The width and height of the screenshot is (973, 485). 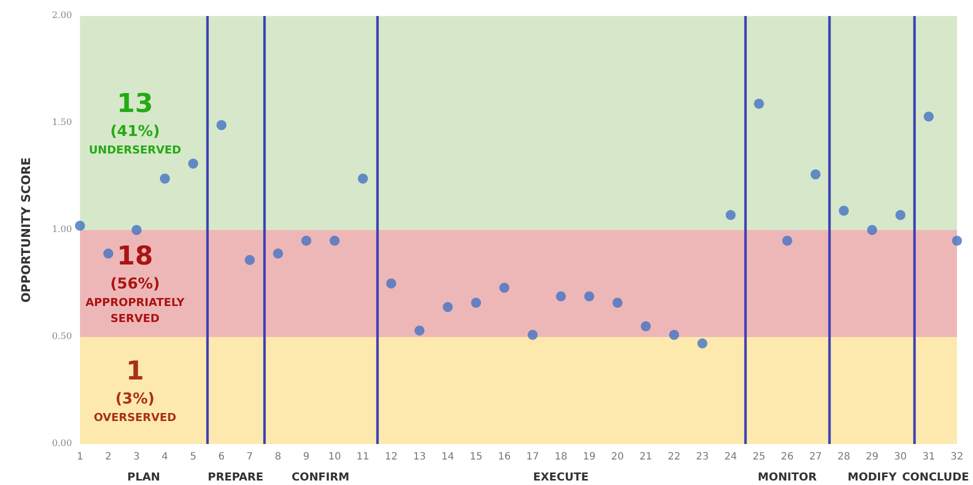 What do you see at coordinates (929, 457) in the screenshot?
I see `x-tick-label: 31` at bounding box center [929, 457].